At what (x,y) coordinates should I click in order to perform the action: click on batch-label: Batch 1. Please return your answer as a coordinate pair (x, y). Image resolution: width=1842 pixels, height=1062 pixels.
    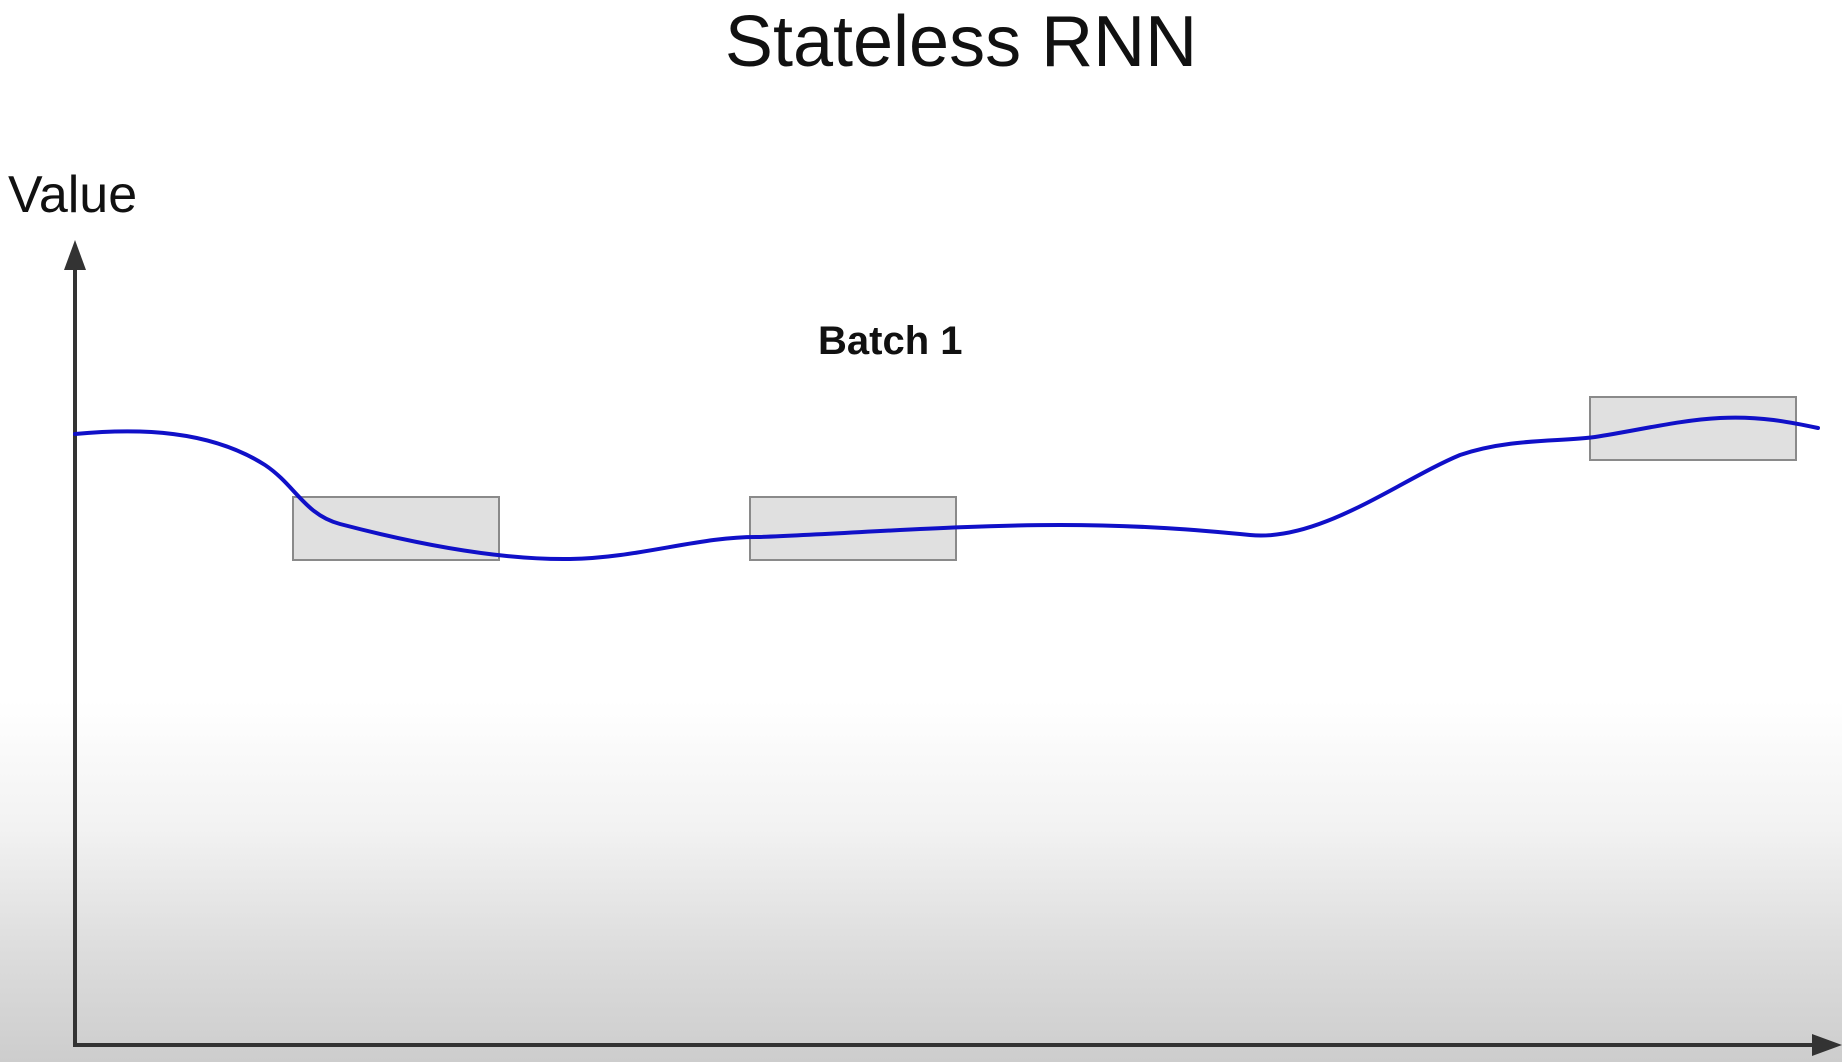
    Looking at the image, I should click on (890, 341).